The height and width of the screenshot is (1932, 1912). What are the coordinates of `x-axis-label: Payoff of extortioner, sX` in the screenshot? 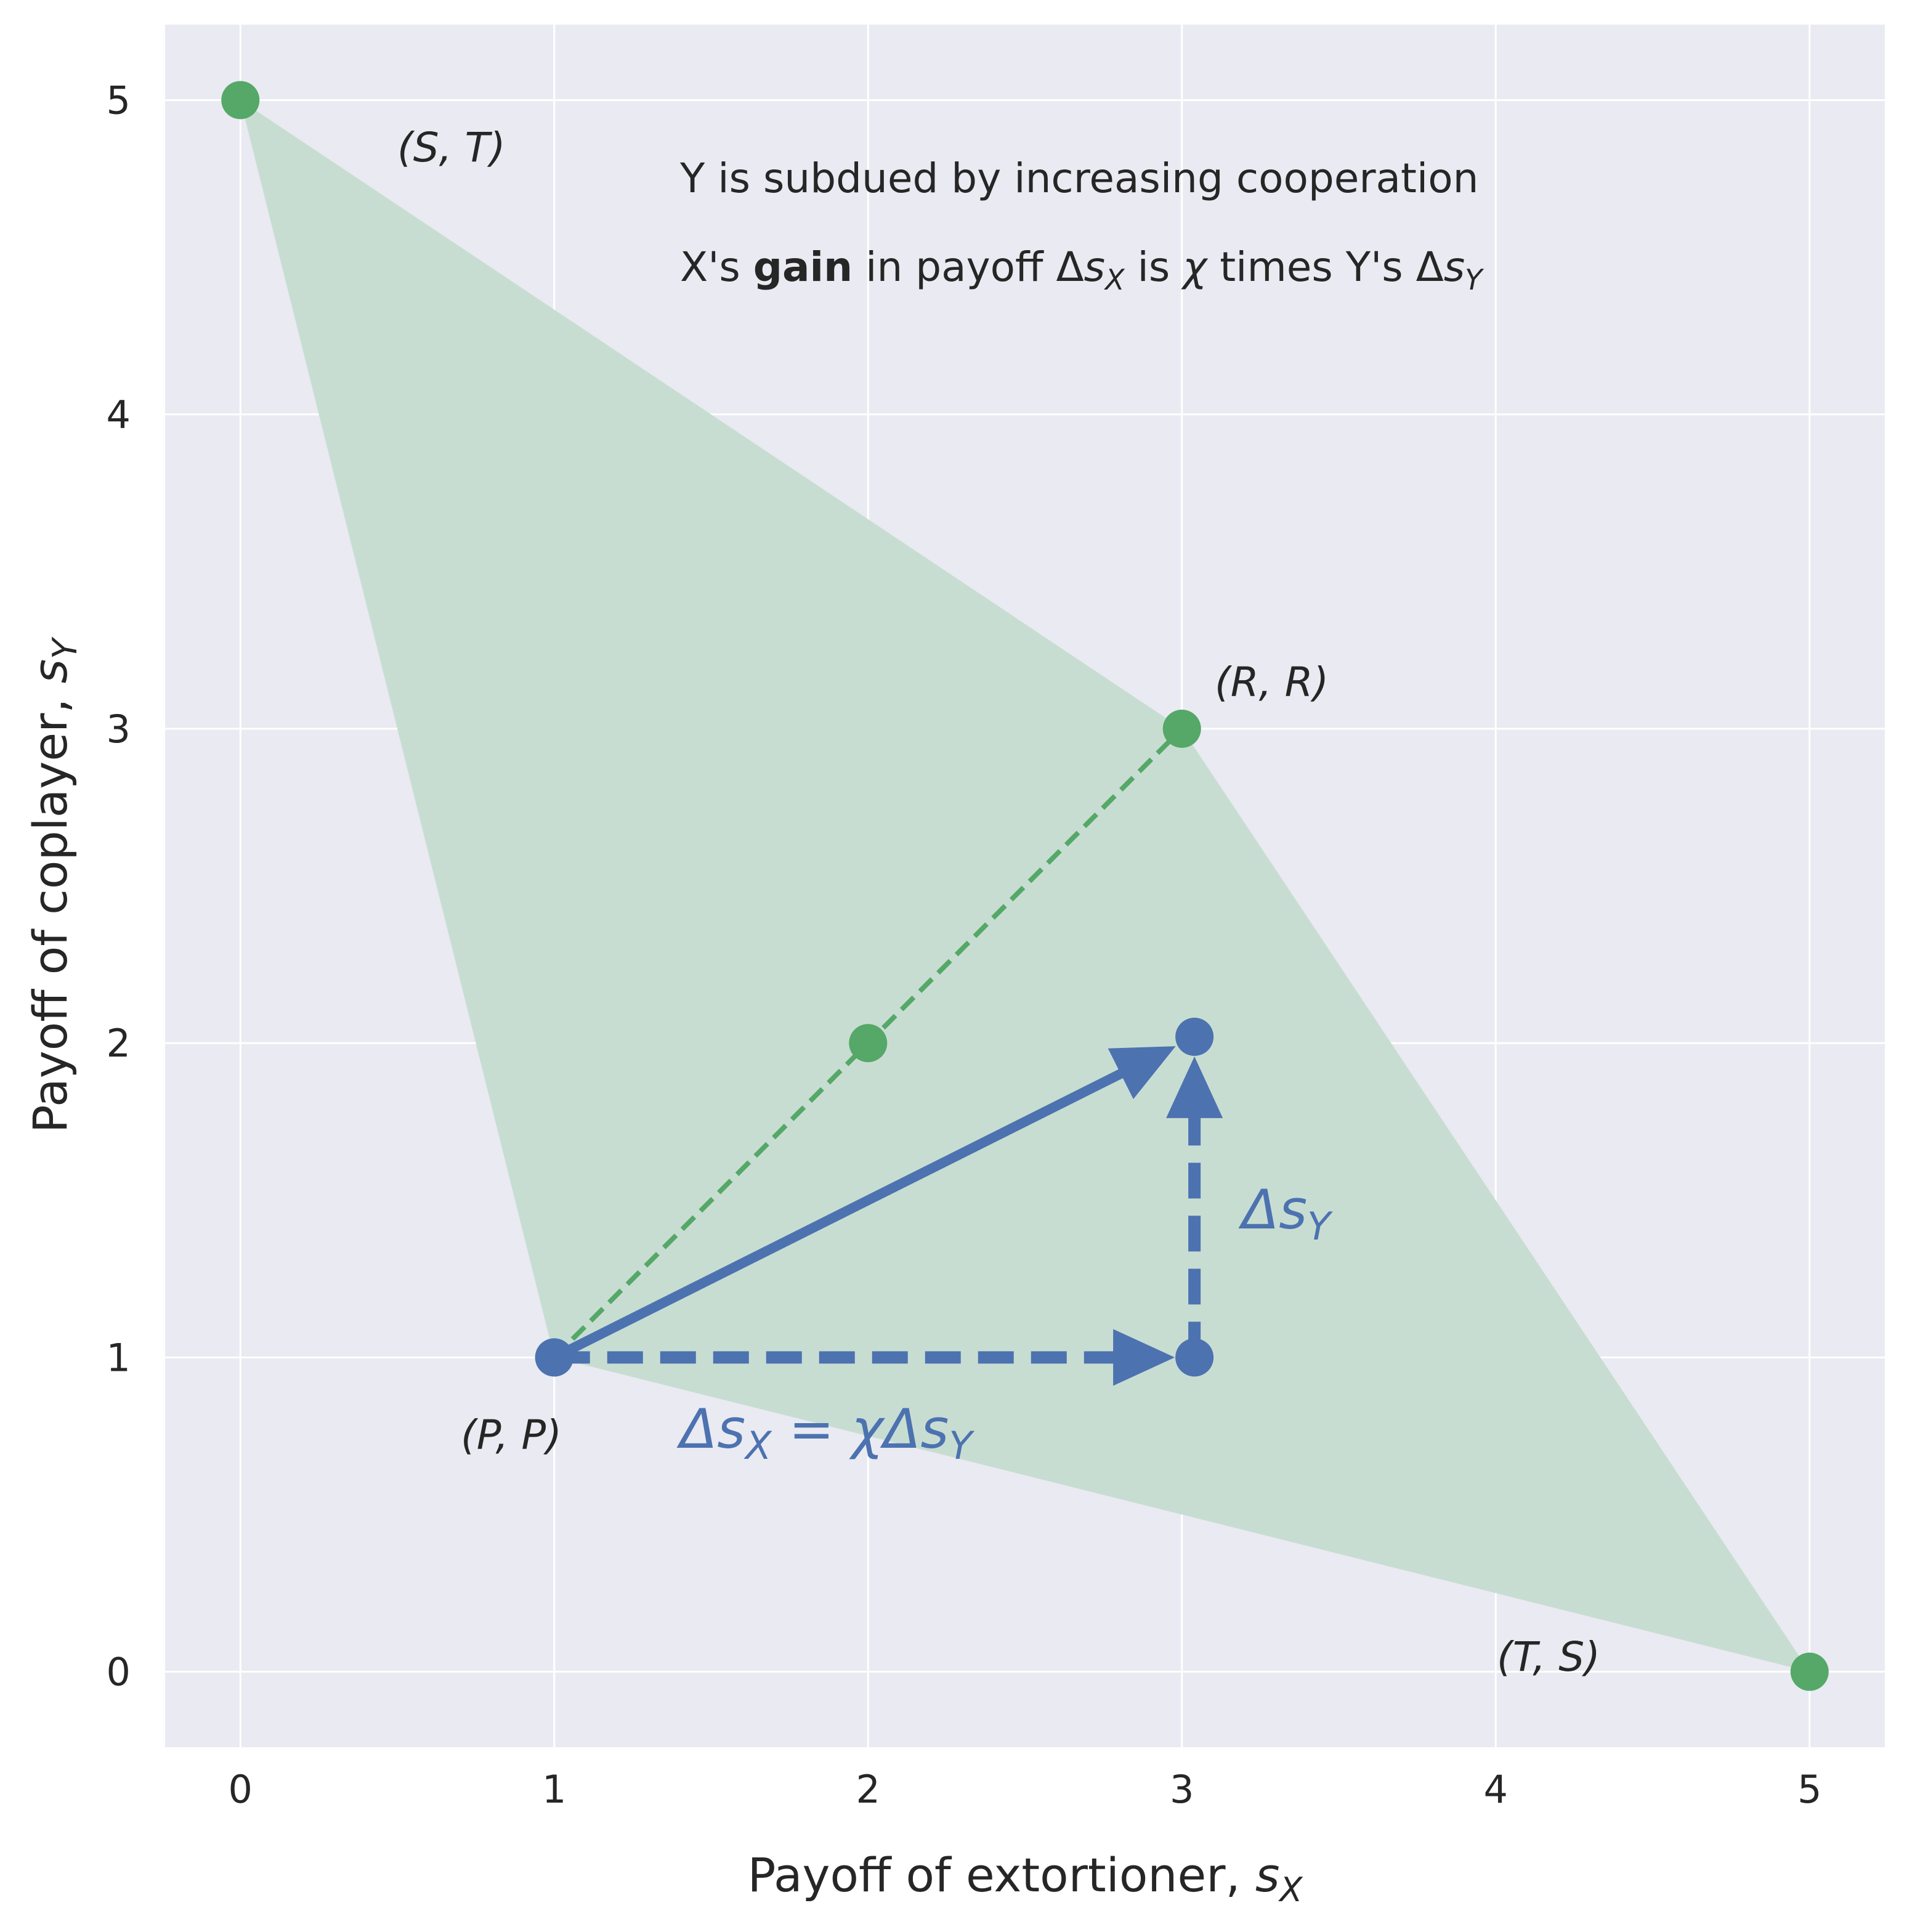 It's located at (1025, 1879).